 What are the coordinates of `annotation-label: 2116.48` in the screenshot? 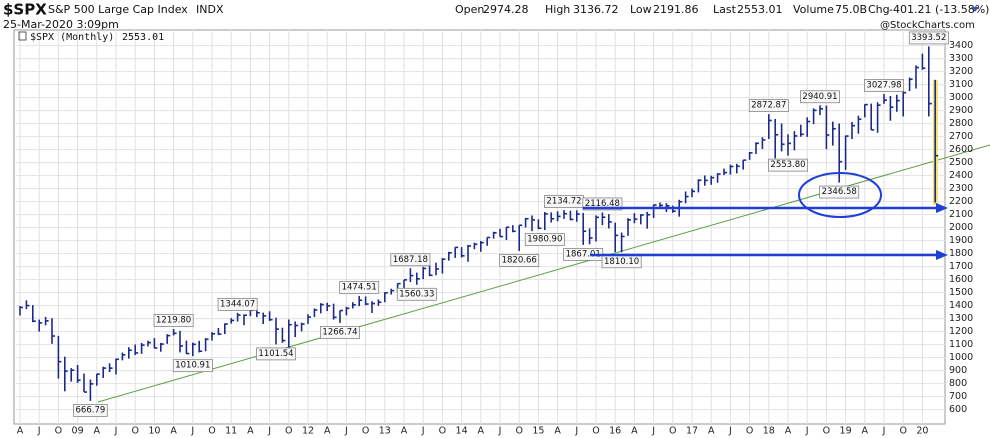 It's located at (602, 204).